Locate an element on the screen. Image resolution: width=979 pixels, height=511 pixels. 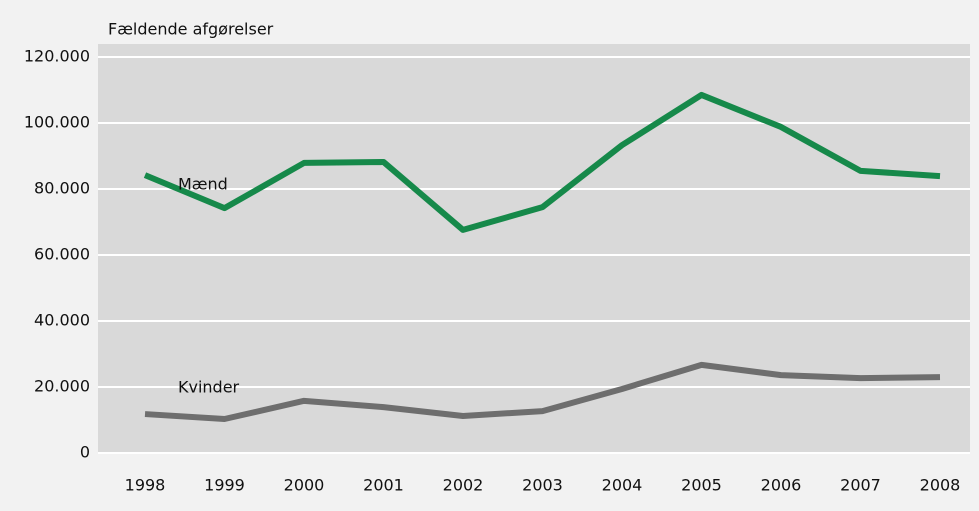
series-label: Mænd is located at coordinates (203, 184).